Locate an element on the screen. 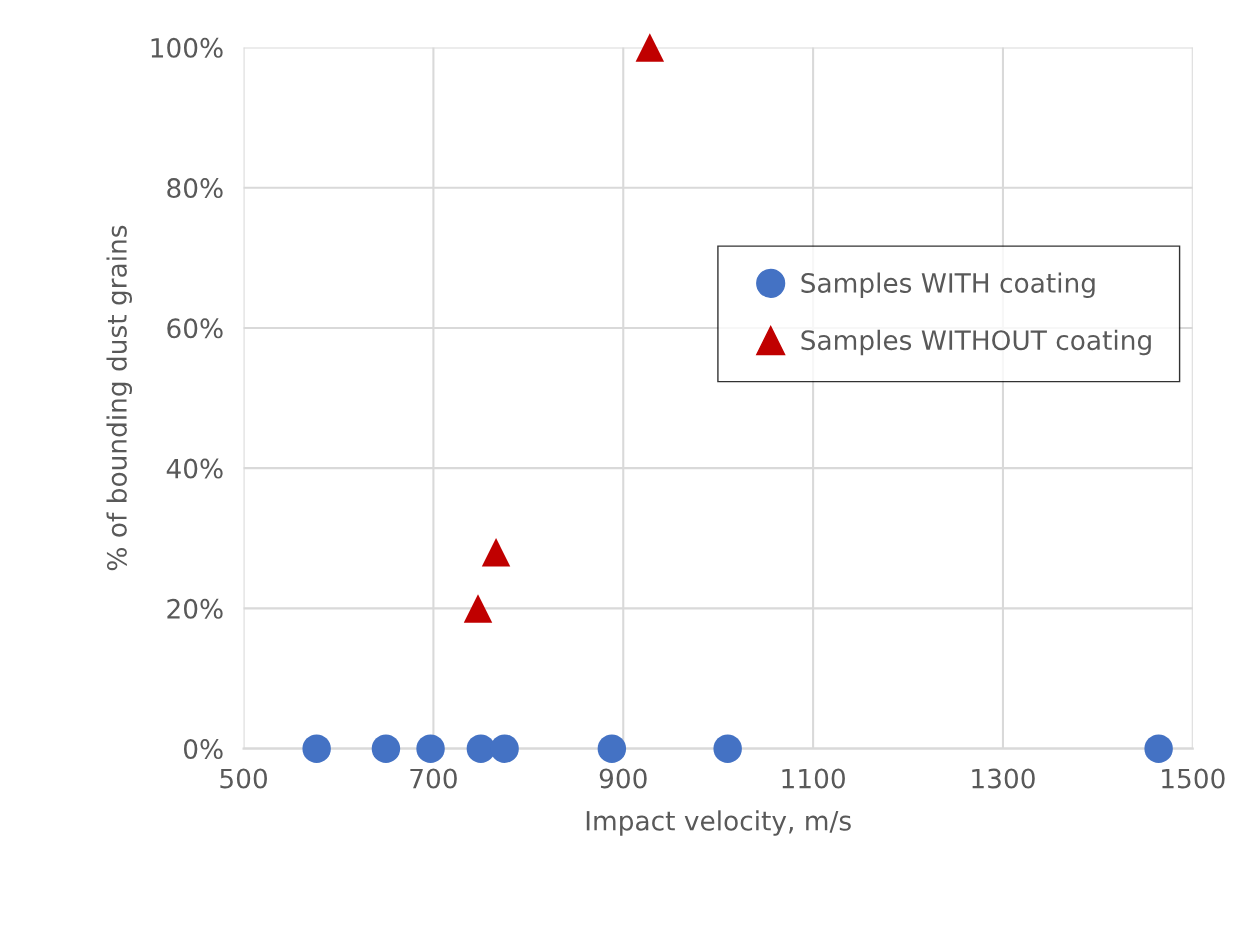 This screenshot has width=1249, height=930. y-tick-label: 60% is located at coordinates (195, 328).